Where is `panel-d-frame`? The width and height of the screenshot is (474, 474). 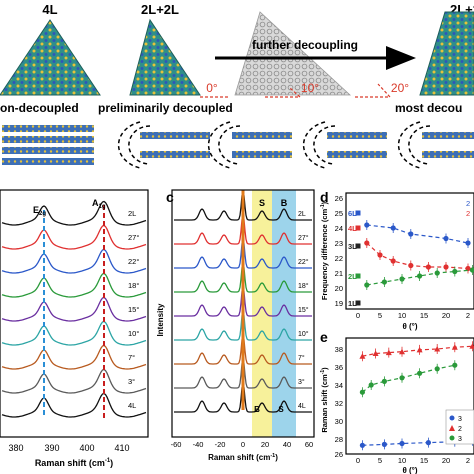 panel-d-frame is located at coordinates (409, 251).